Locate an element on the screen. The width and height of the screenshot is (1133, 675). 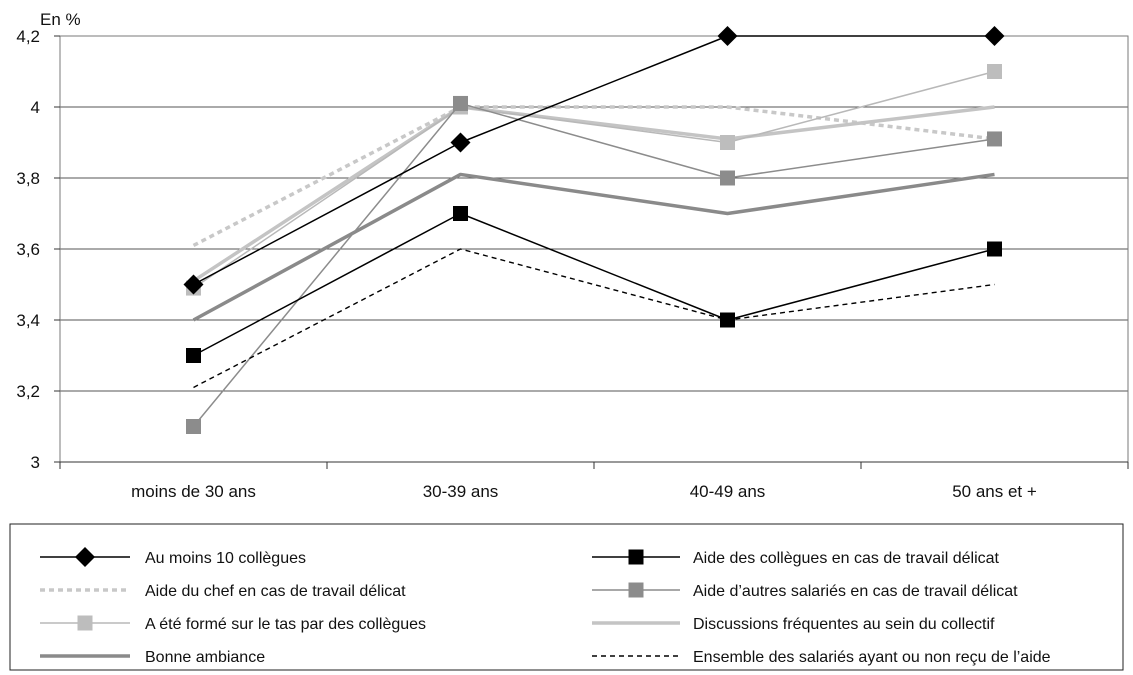
legend-item: Au moins 10 collègues is located at coordinates (173, 557).